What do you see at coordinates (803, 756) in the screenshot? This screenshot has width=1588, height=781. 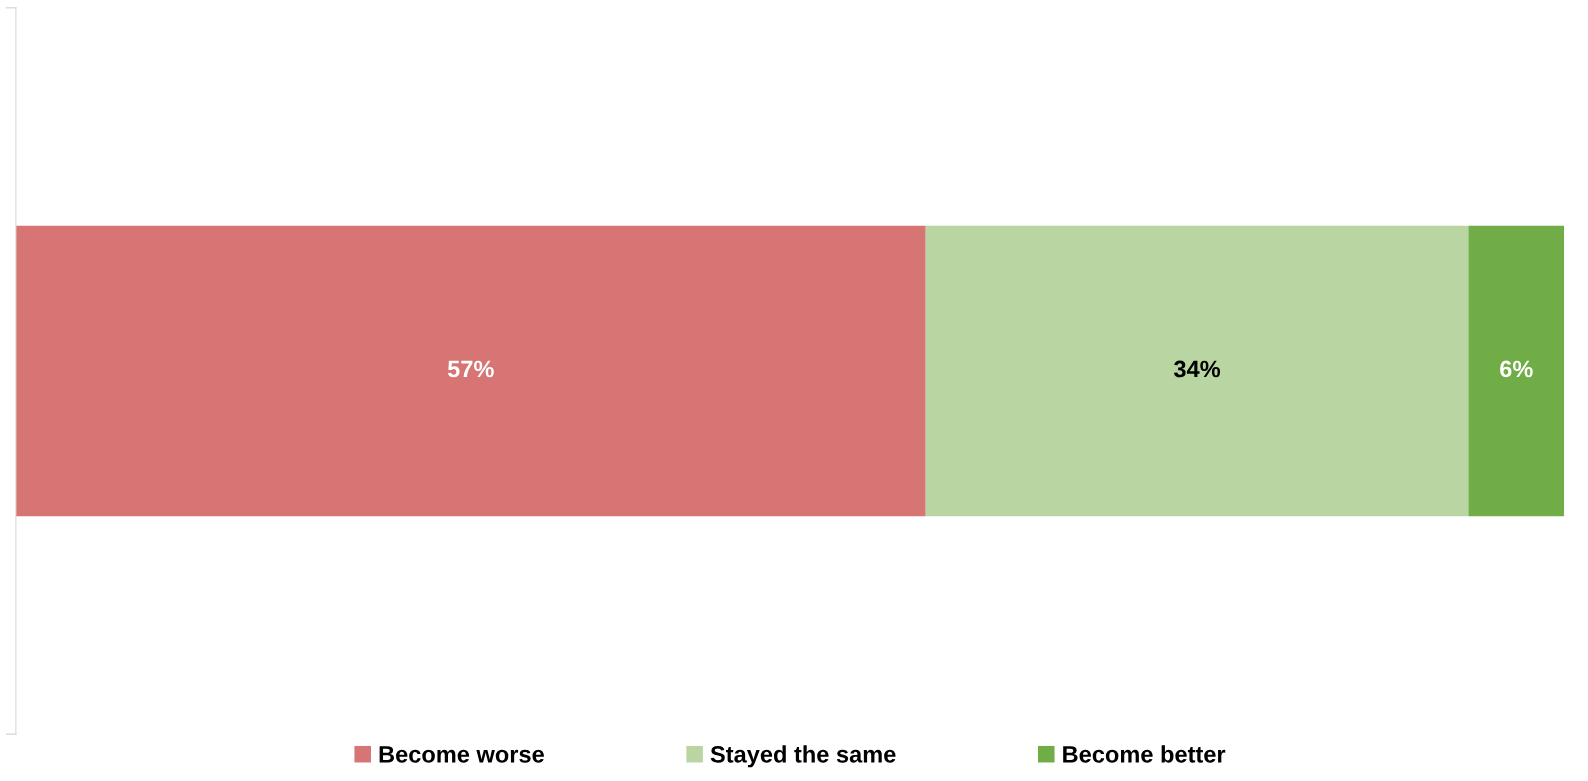 I see `legend-label: Stayed the same` at bounding box center [803, 756].